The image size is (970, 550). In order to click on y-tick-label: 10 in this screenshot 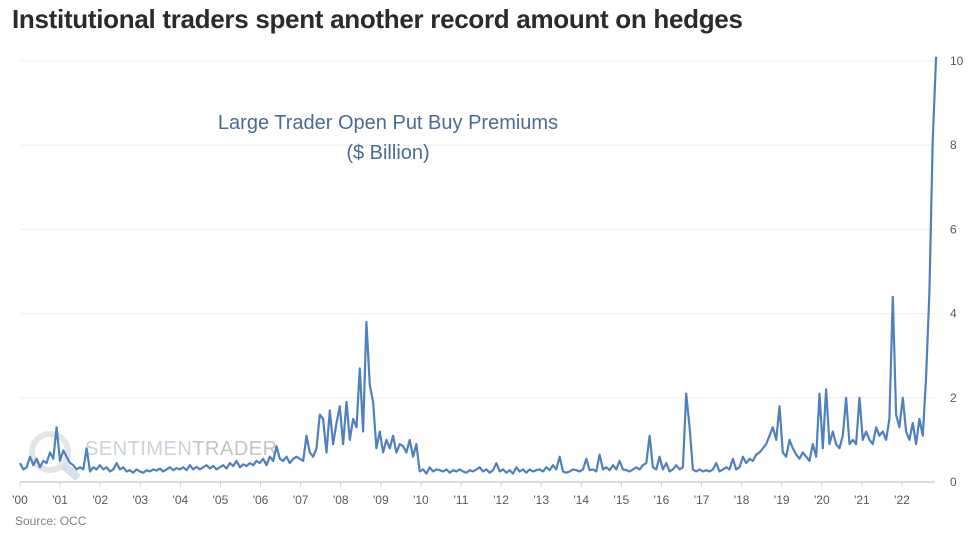, I will do `click(957, 61)`.